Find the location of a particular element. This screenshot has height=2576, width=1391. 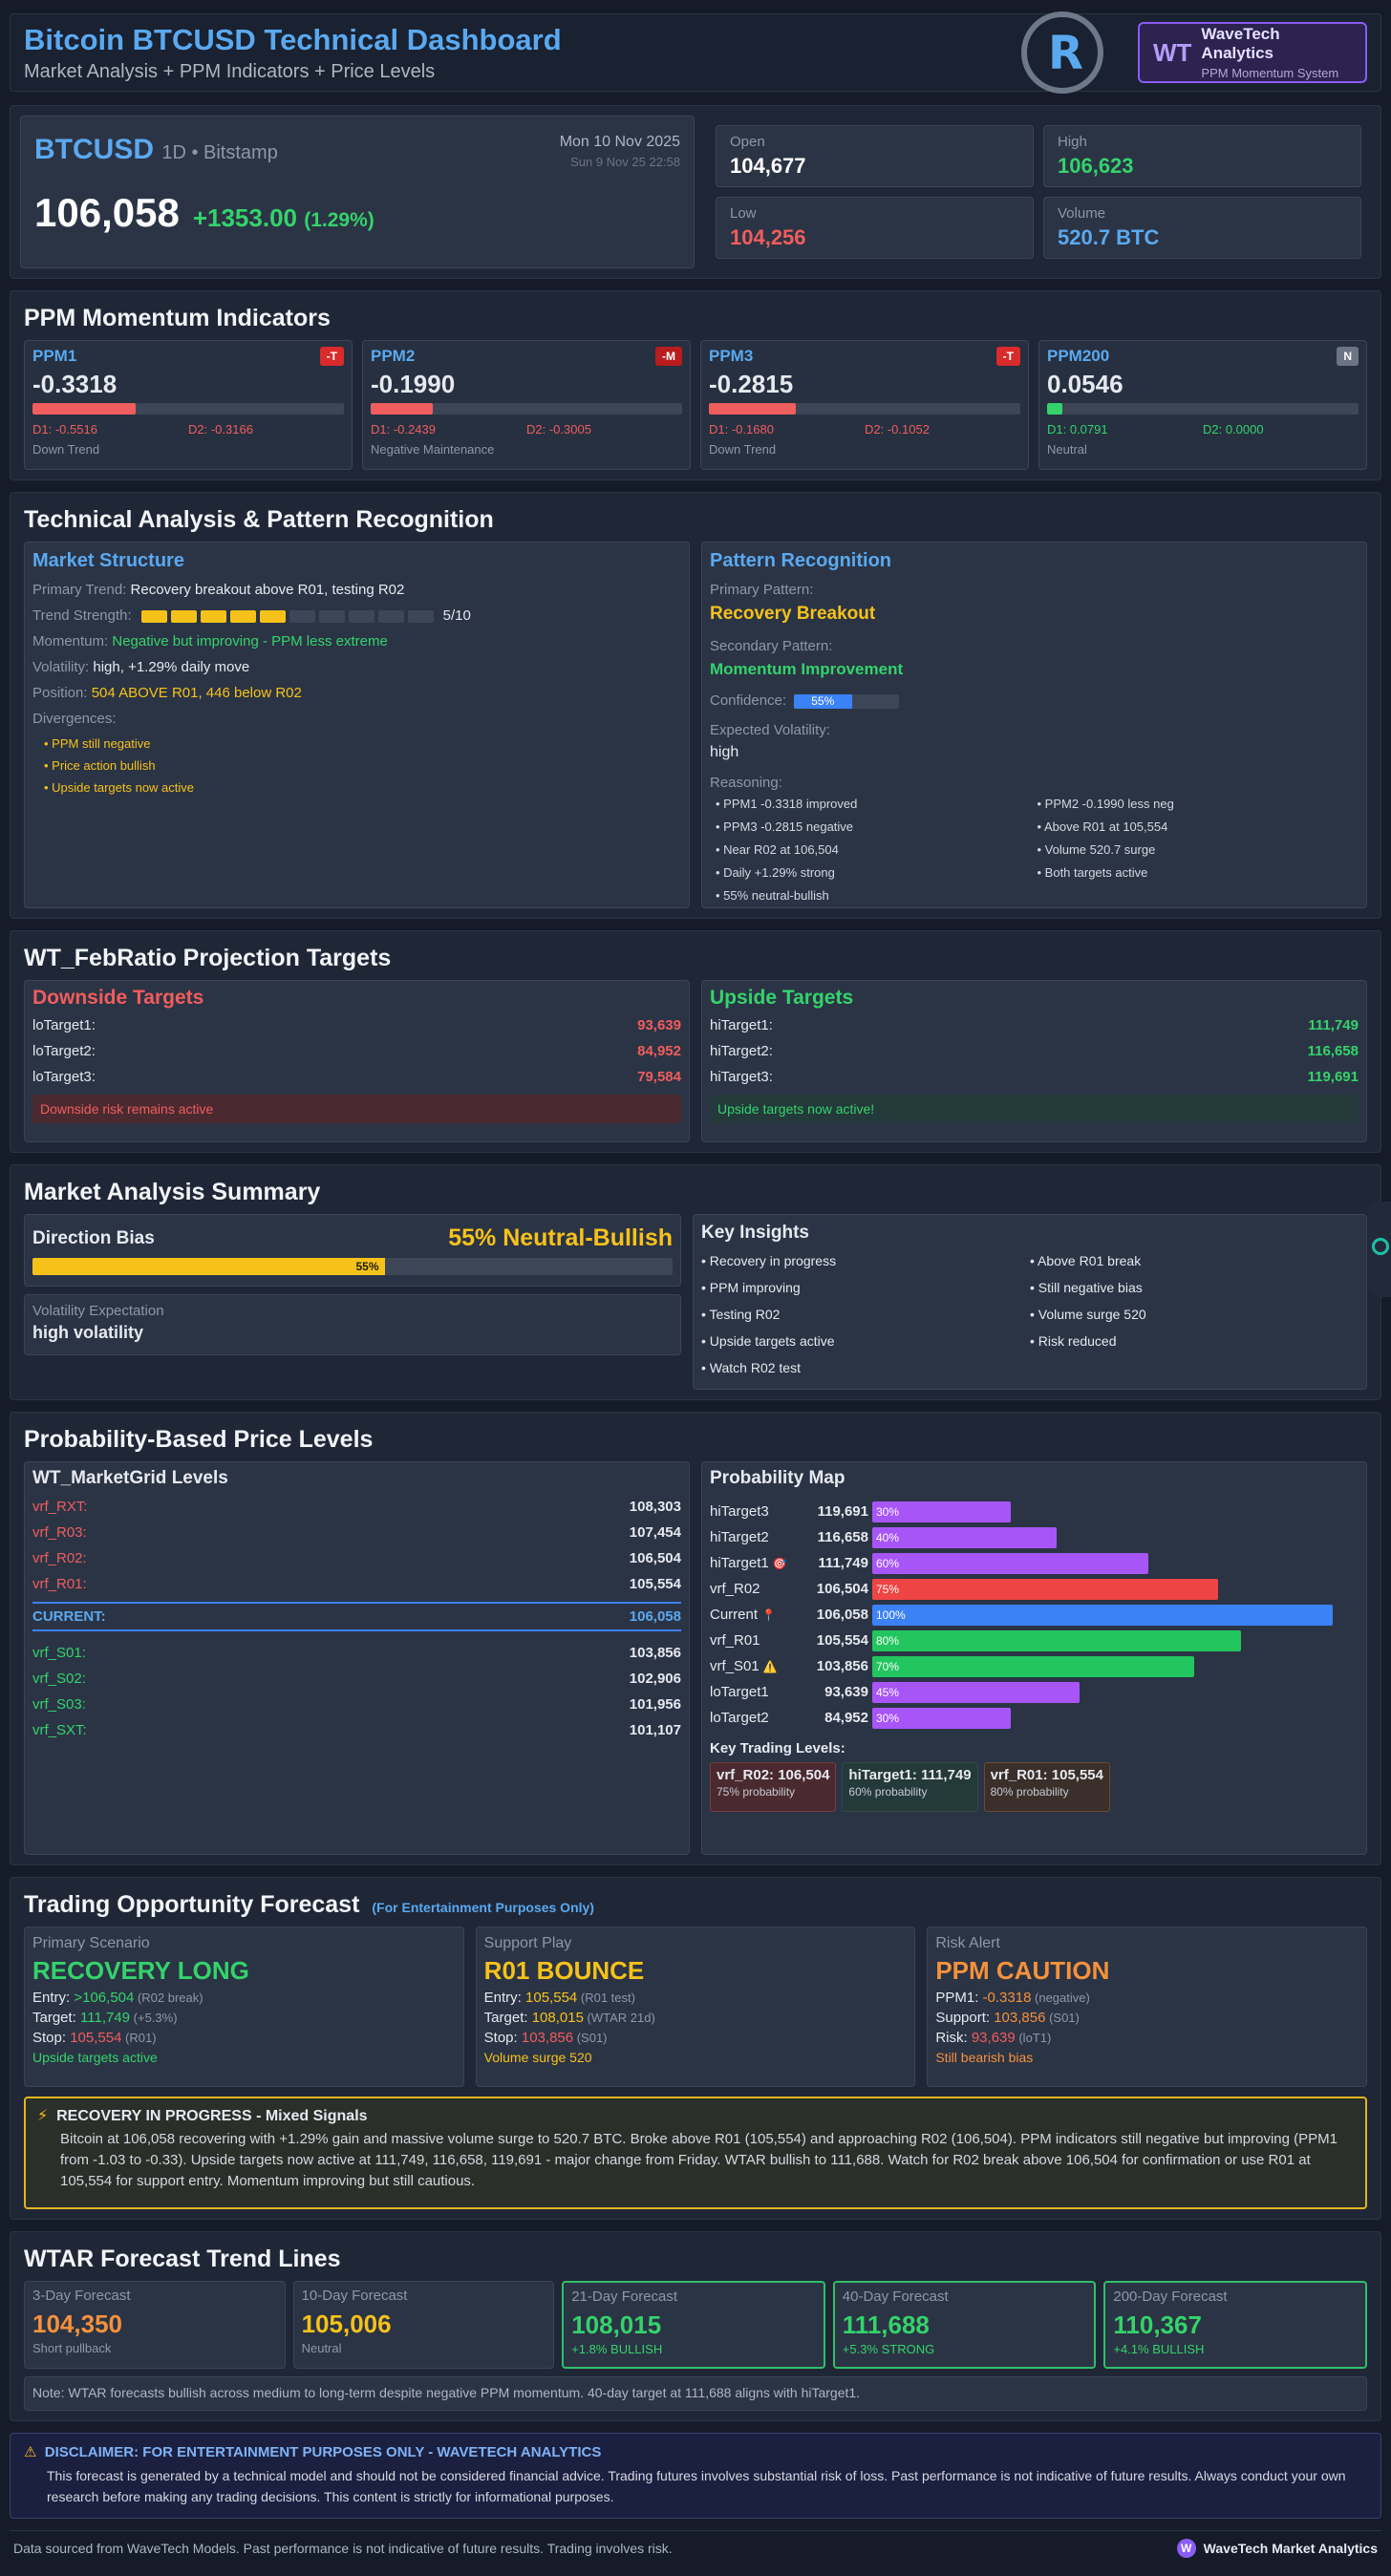

wtar-sub: +5.3% STRONG is located at coordinates (888, 2349).